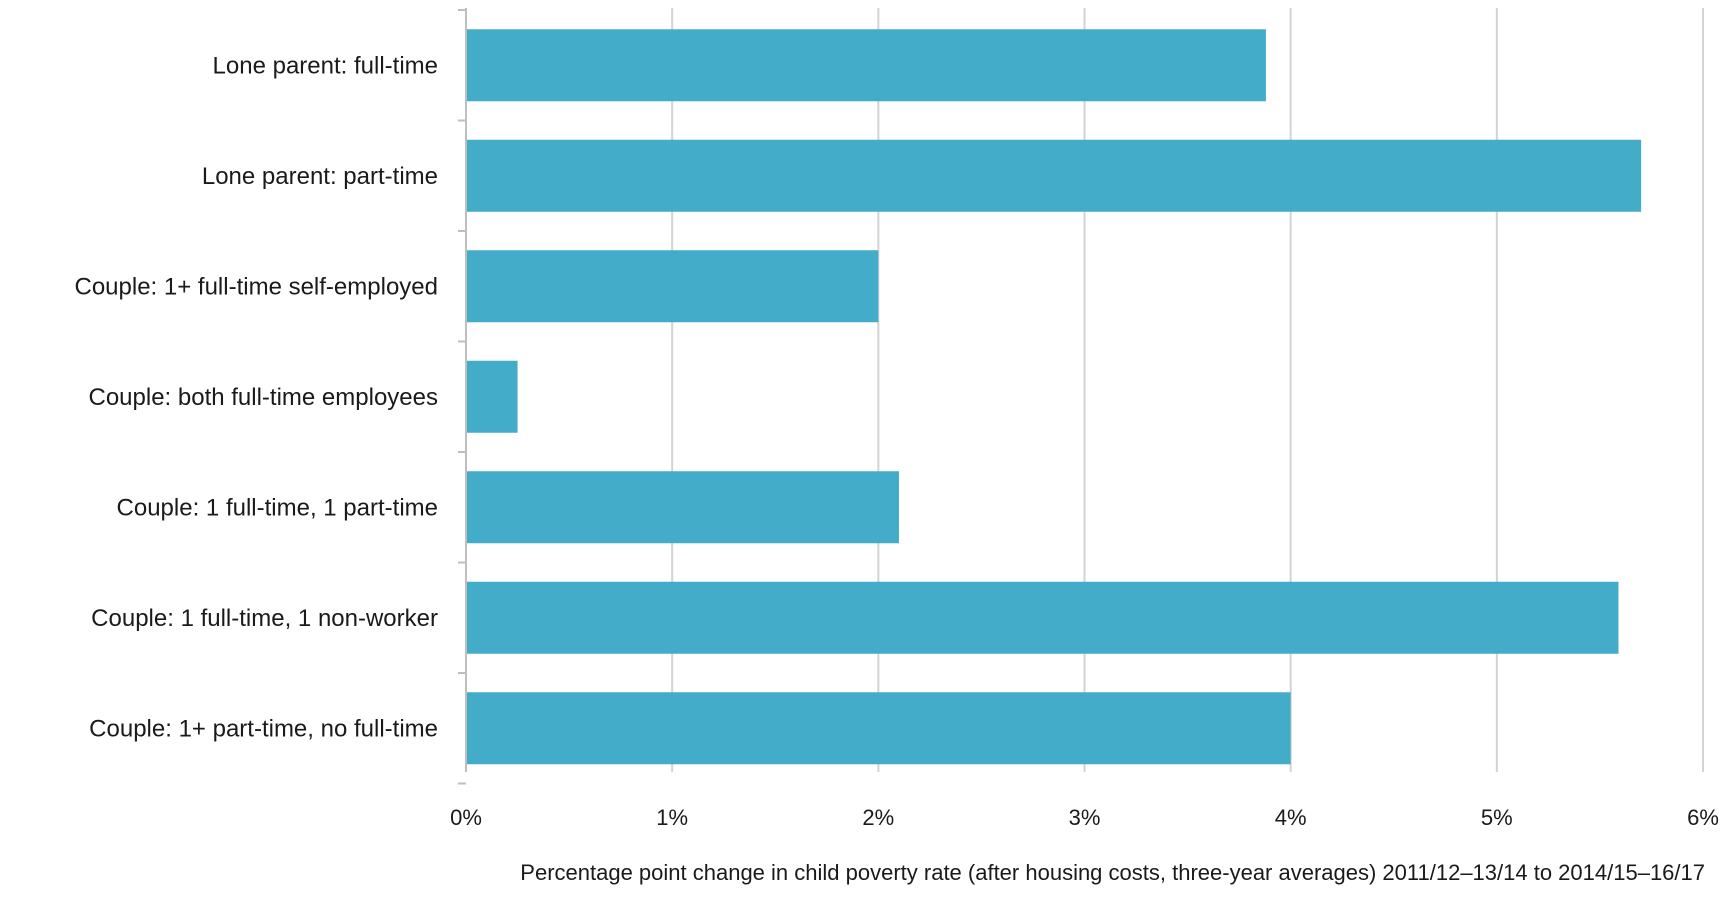  What do you see at coordinates (263, 397) in the screenshot?
I see `category-label: Couple: both full-time employees` at bounding box center [263, 397].